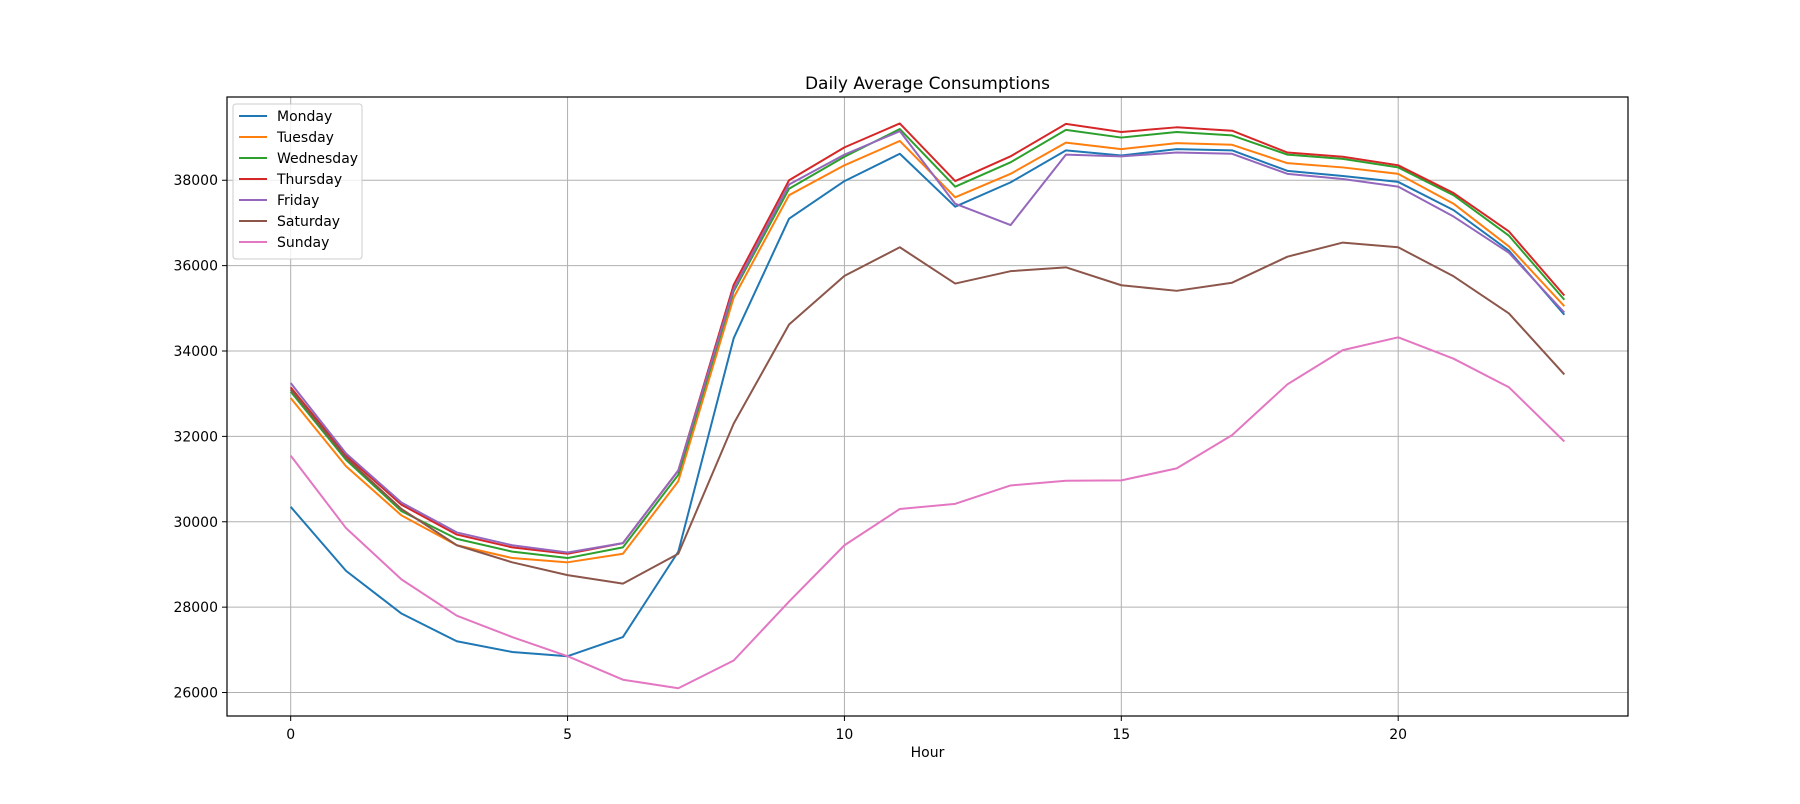 The height and width of the screenshot is (804, 1800). I want to click on legend-label-friday: Friday, so click(298, 201).